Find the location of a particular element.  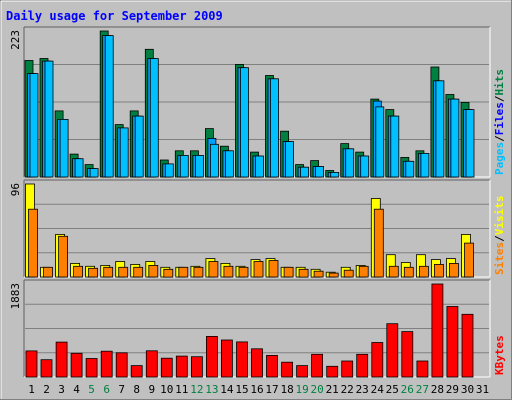

x-tick-label-day-1: 1 is located at coordinates (31, 389).